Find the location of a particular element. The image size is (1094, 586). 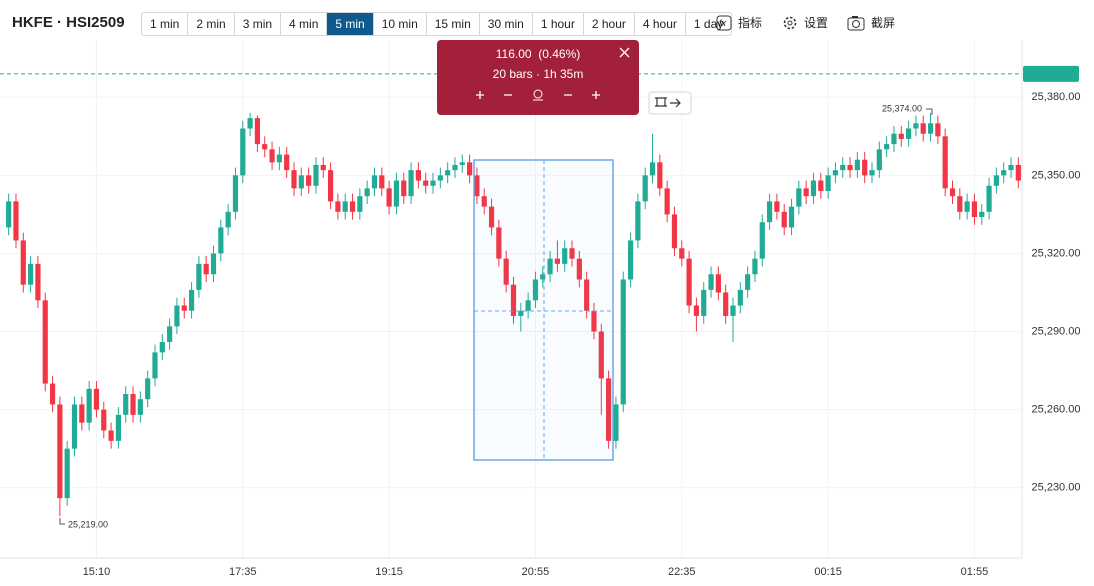

interval-button: 2 min is located at coordinates (210, 24).